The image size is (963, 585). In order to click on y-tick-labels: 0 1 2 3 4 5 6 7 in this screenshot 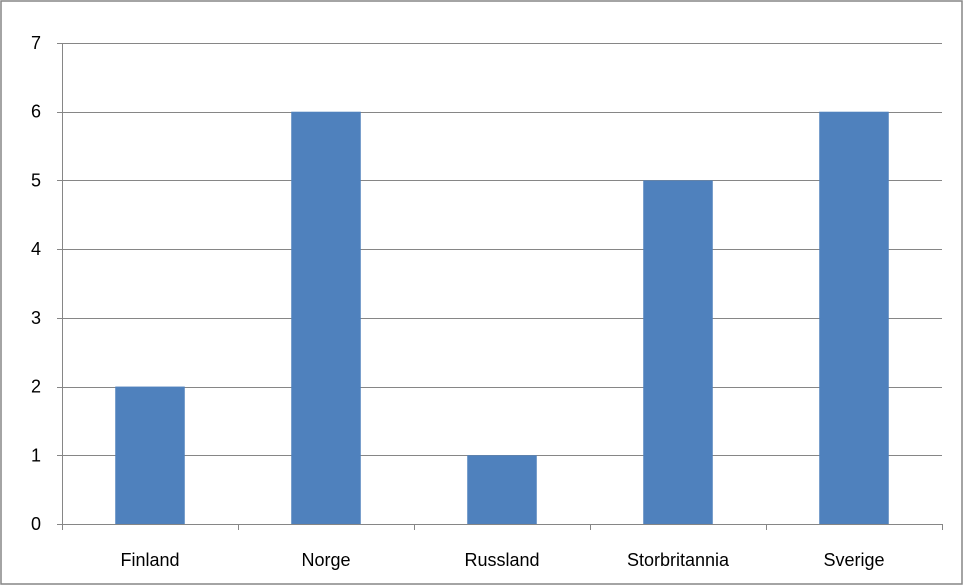, I will do `click(36, 283)`.